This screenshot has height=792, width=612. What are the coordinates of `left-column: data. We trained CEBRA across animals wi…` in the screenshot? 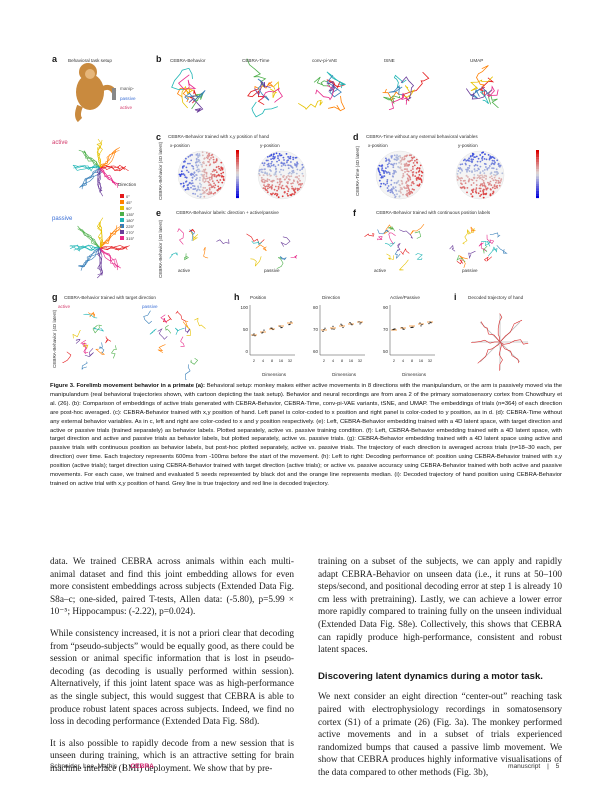 It's located at (172, 670).